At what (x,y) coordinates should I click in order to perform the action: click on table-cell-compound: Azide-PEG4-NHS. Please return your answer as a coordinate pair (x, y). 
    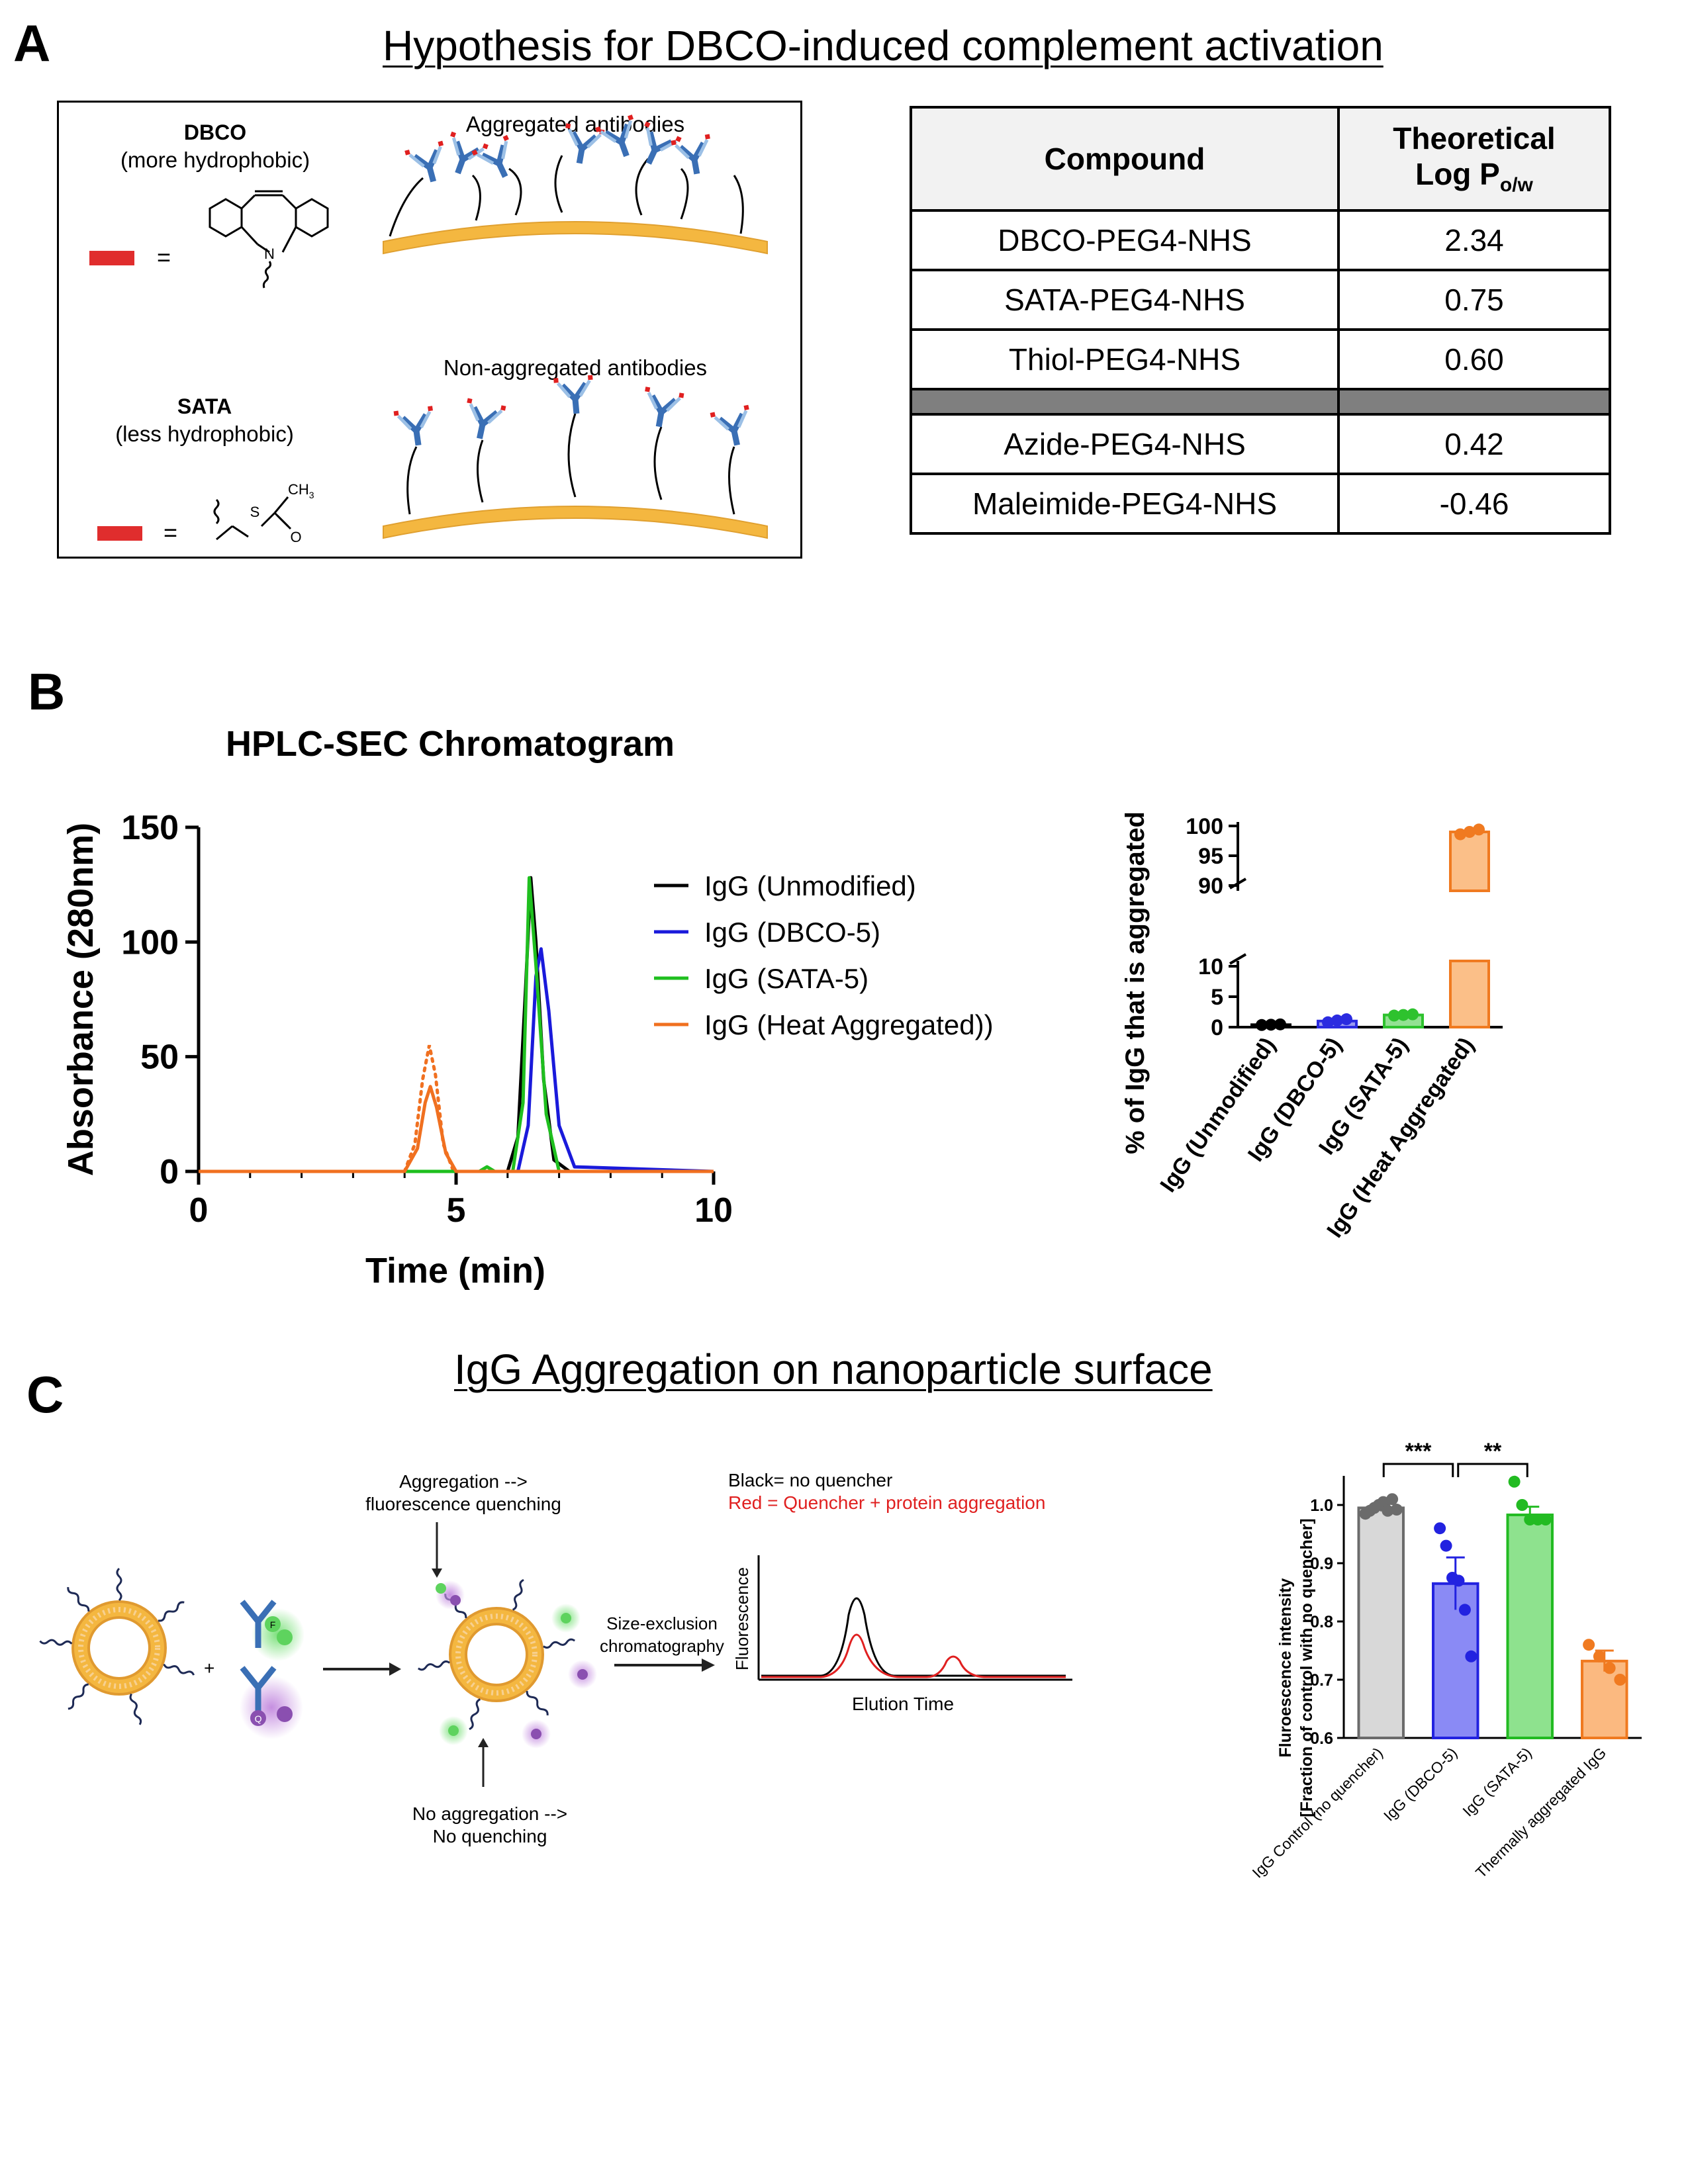
    Looking at the image, I should click on (1125, 444).